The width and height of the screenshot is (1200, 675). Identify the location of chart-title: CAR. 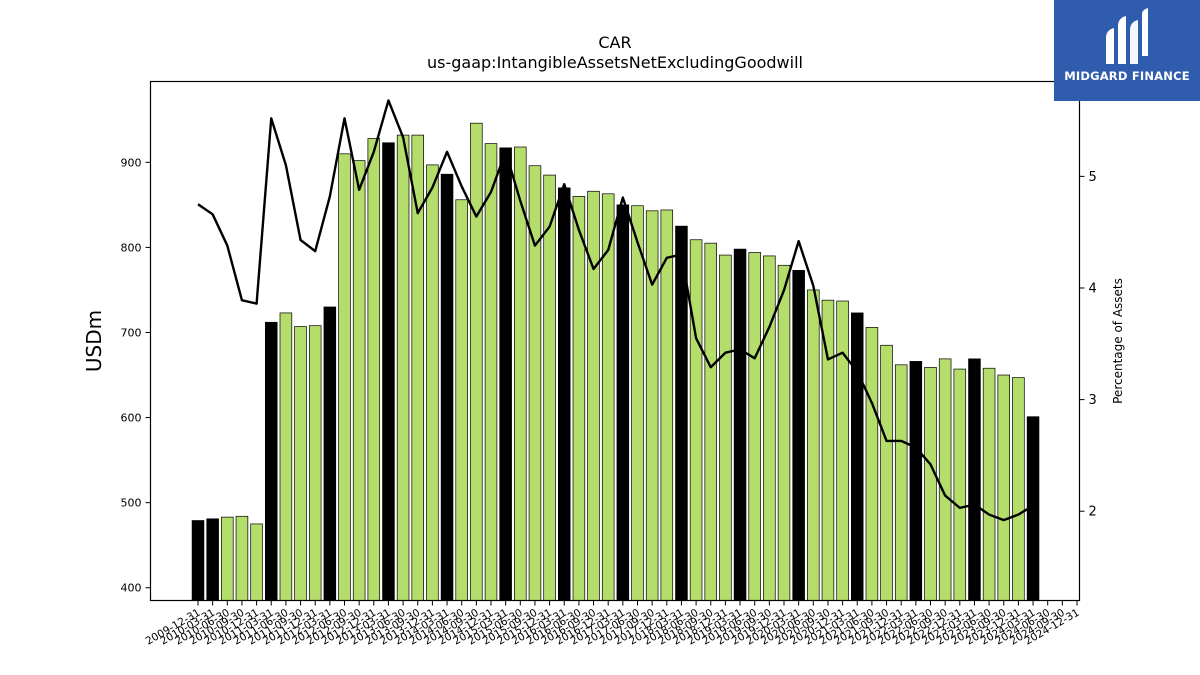
(614, 42).